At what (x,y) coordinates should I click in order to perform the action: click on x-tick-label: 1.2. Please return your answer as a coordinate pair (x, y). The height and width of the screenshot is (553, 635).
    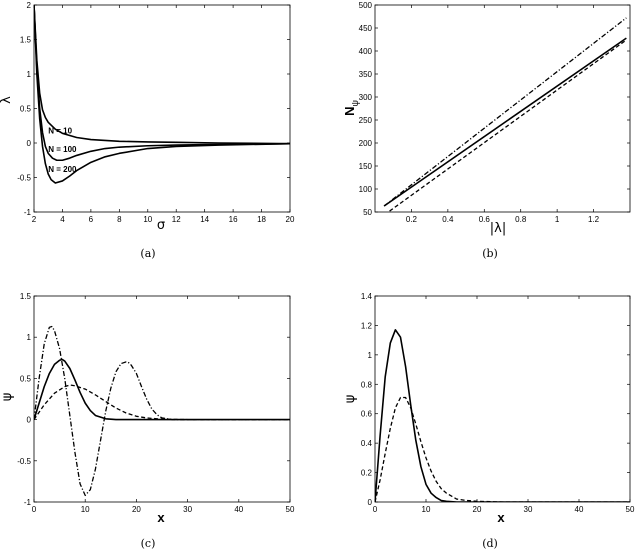
    Looking at the image, I should click on (594, 219).